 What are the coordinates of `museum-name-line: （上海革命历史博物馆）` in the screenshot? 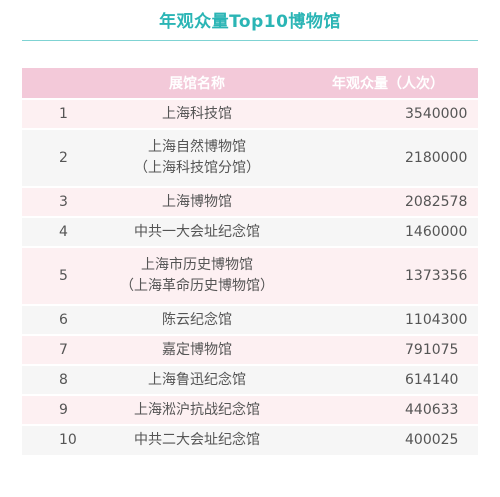 It's located at (197, 286).